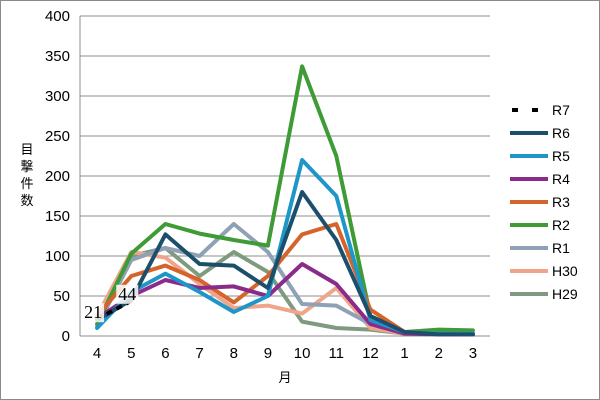 The width and height of the screenshot is (600, 400). What do you see at coordinates (561, 133) in the screenshot?
I see `legend-label-r6: R6` at bounding box center [561, 133].